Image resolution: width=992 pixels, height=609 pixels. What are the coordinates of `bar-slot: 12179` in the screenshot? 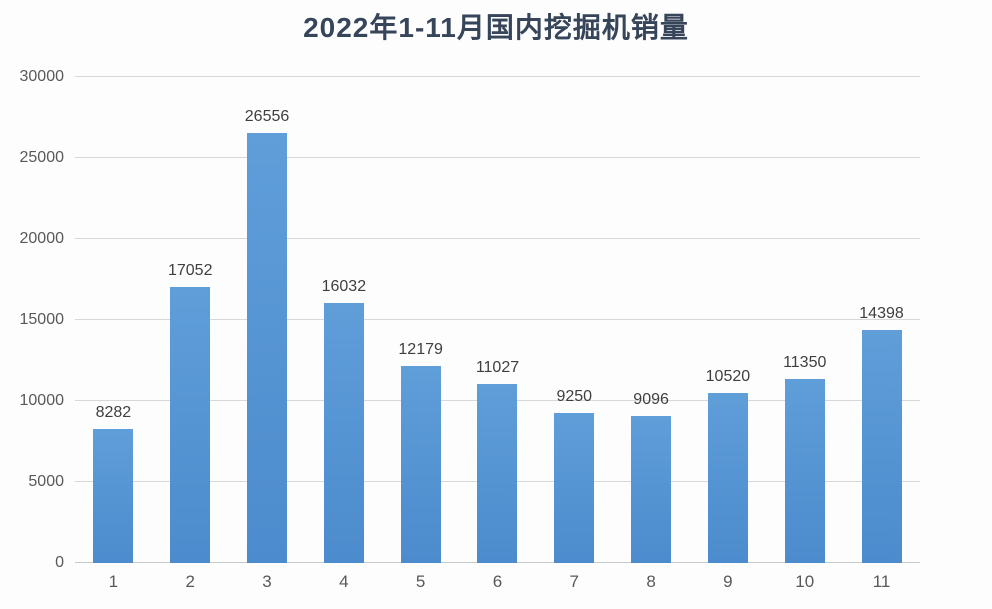 It's located at (420, 320).